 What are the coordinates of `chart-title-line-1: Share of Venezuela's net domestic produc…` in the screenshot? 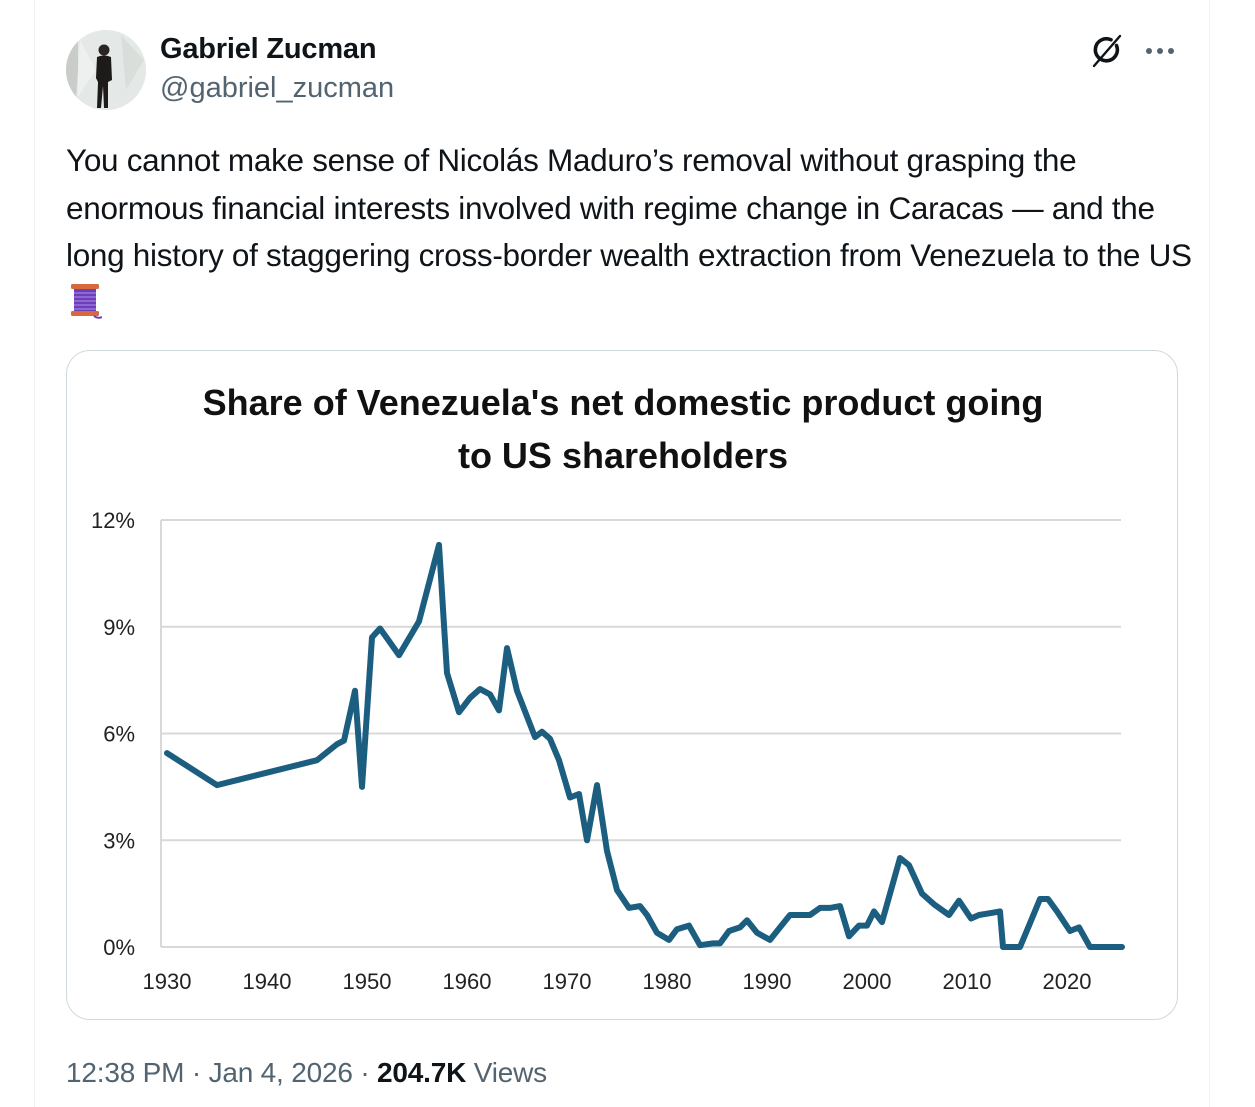 It's located at (623, 402).